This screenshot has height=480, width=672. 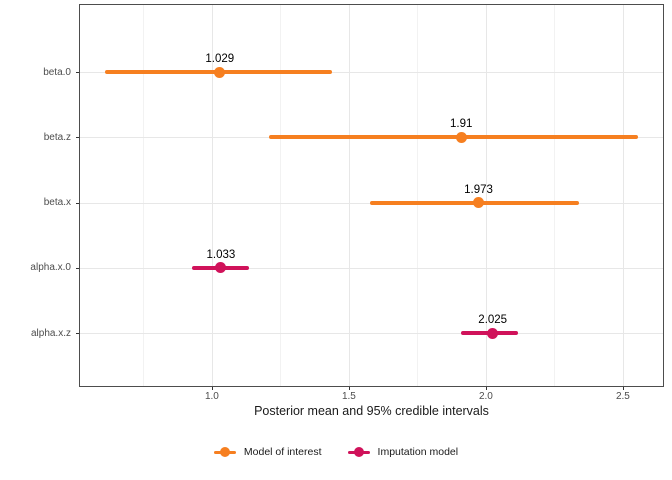 What do you see at coordinates (282, 452) in the screenshot?
I see `legend-label: Model of interest` at bounding box center [282, 452].